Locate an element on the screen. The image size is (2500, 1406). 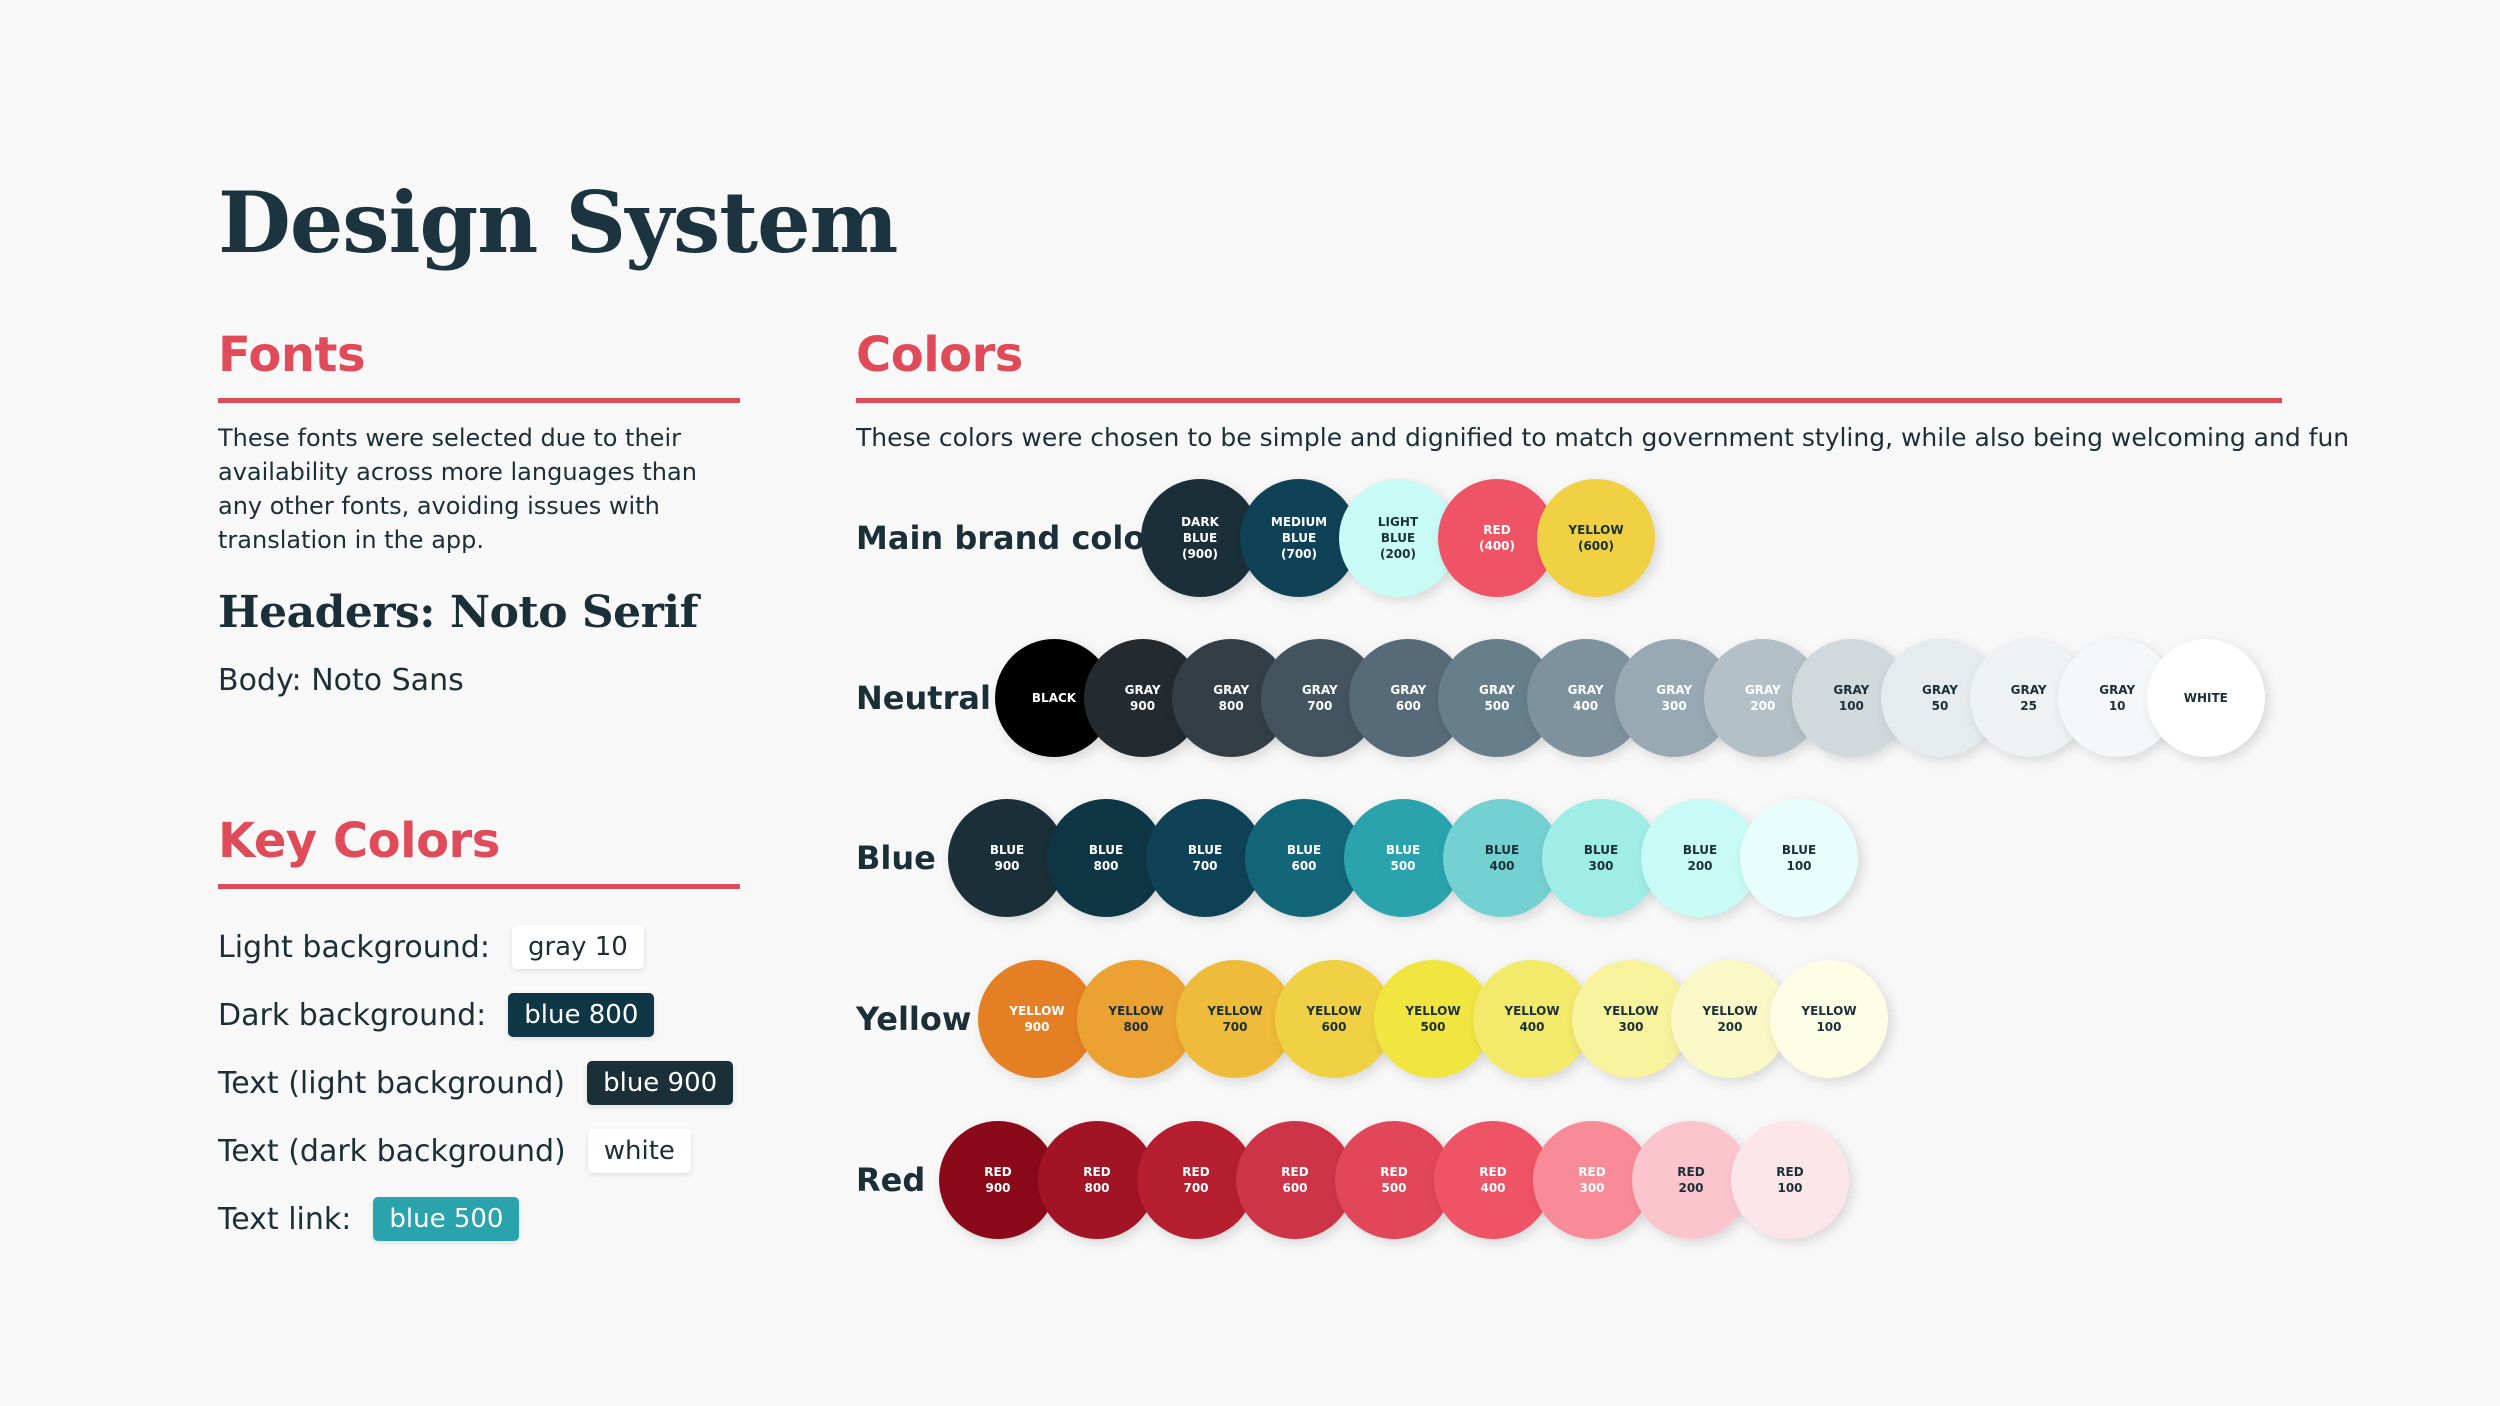
color-swatch-label: BLUE 600 is located at coordinates (1304, 858).